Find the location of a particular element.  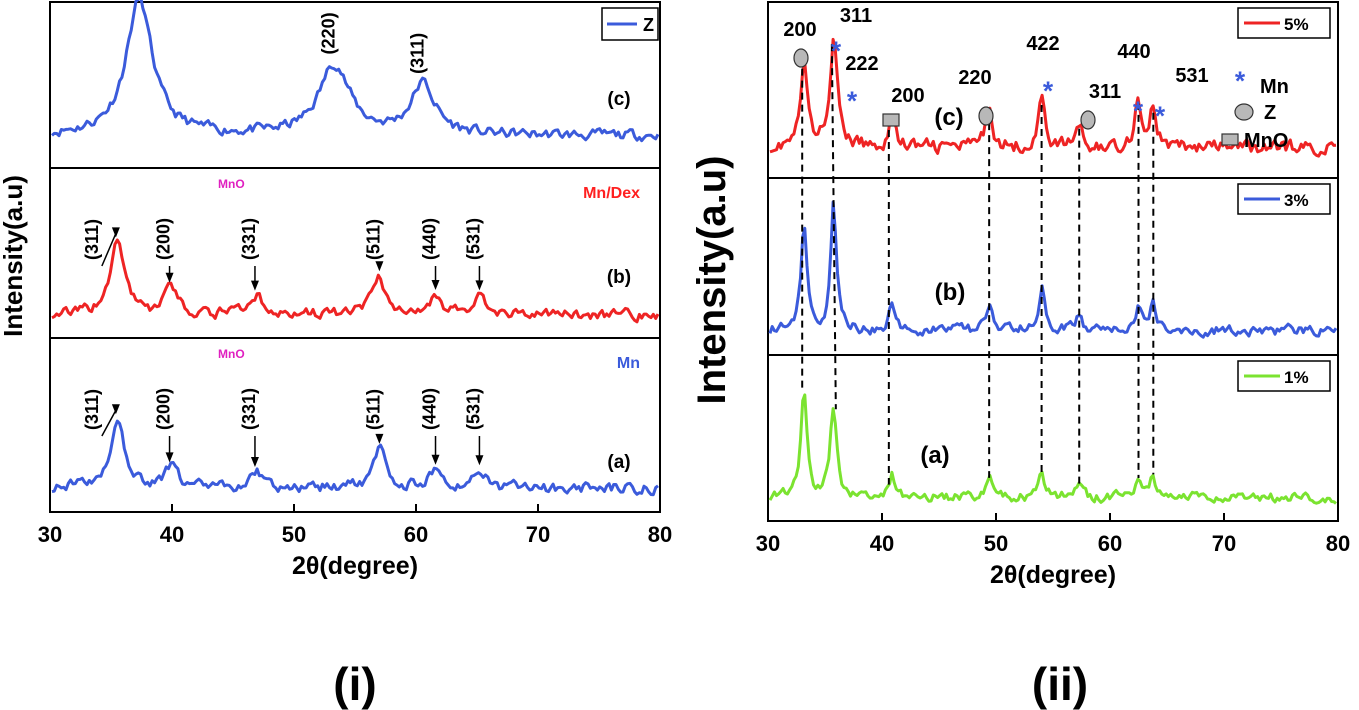

series-legend-text: Mn is located at coordinates (628, 363).